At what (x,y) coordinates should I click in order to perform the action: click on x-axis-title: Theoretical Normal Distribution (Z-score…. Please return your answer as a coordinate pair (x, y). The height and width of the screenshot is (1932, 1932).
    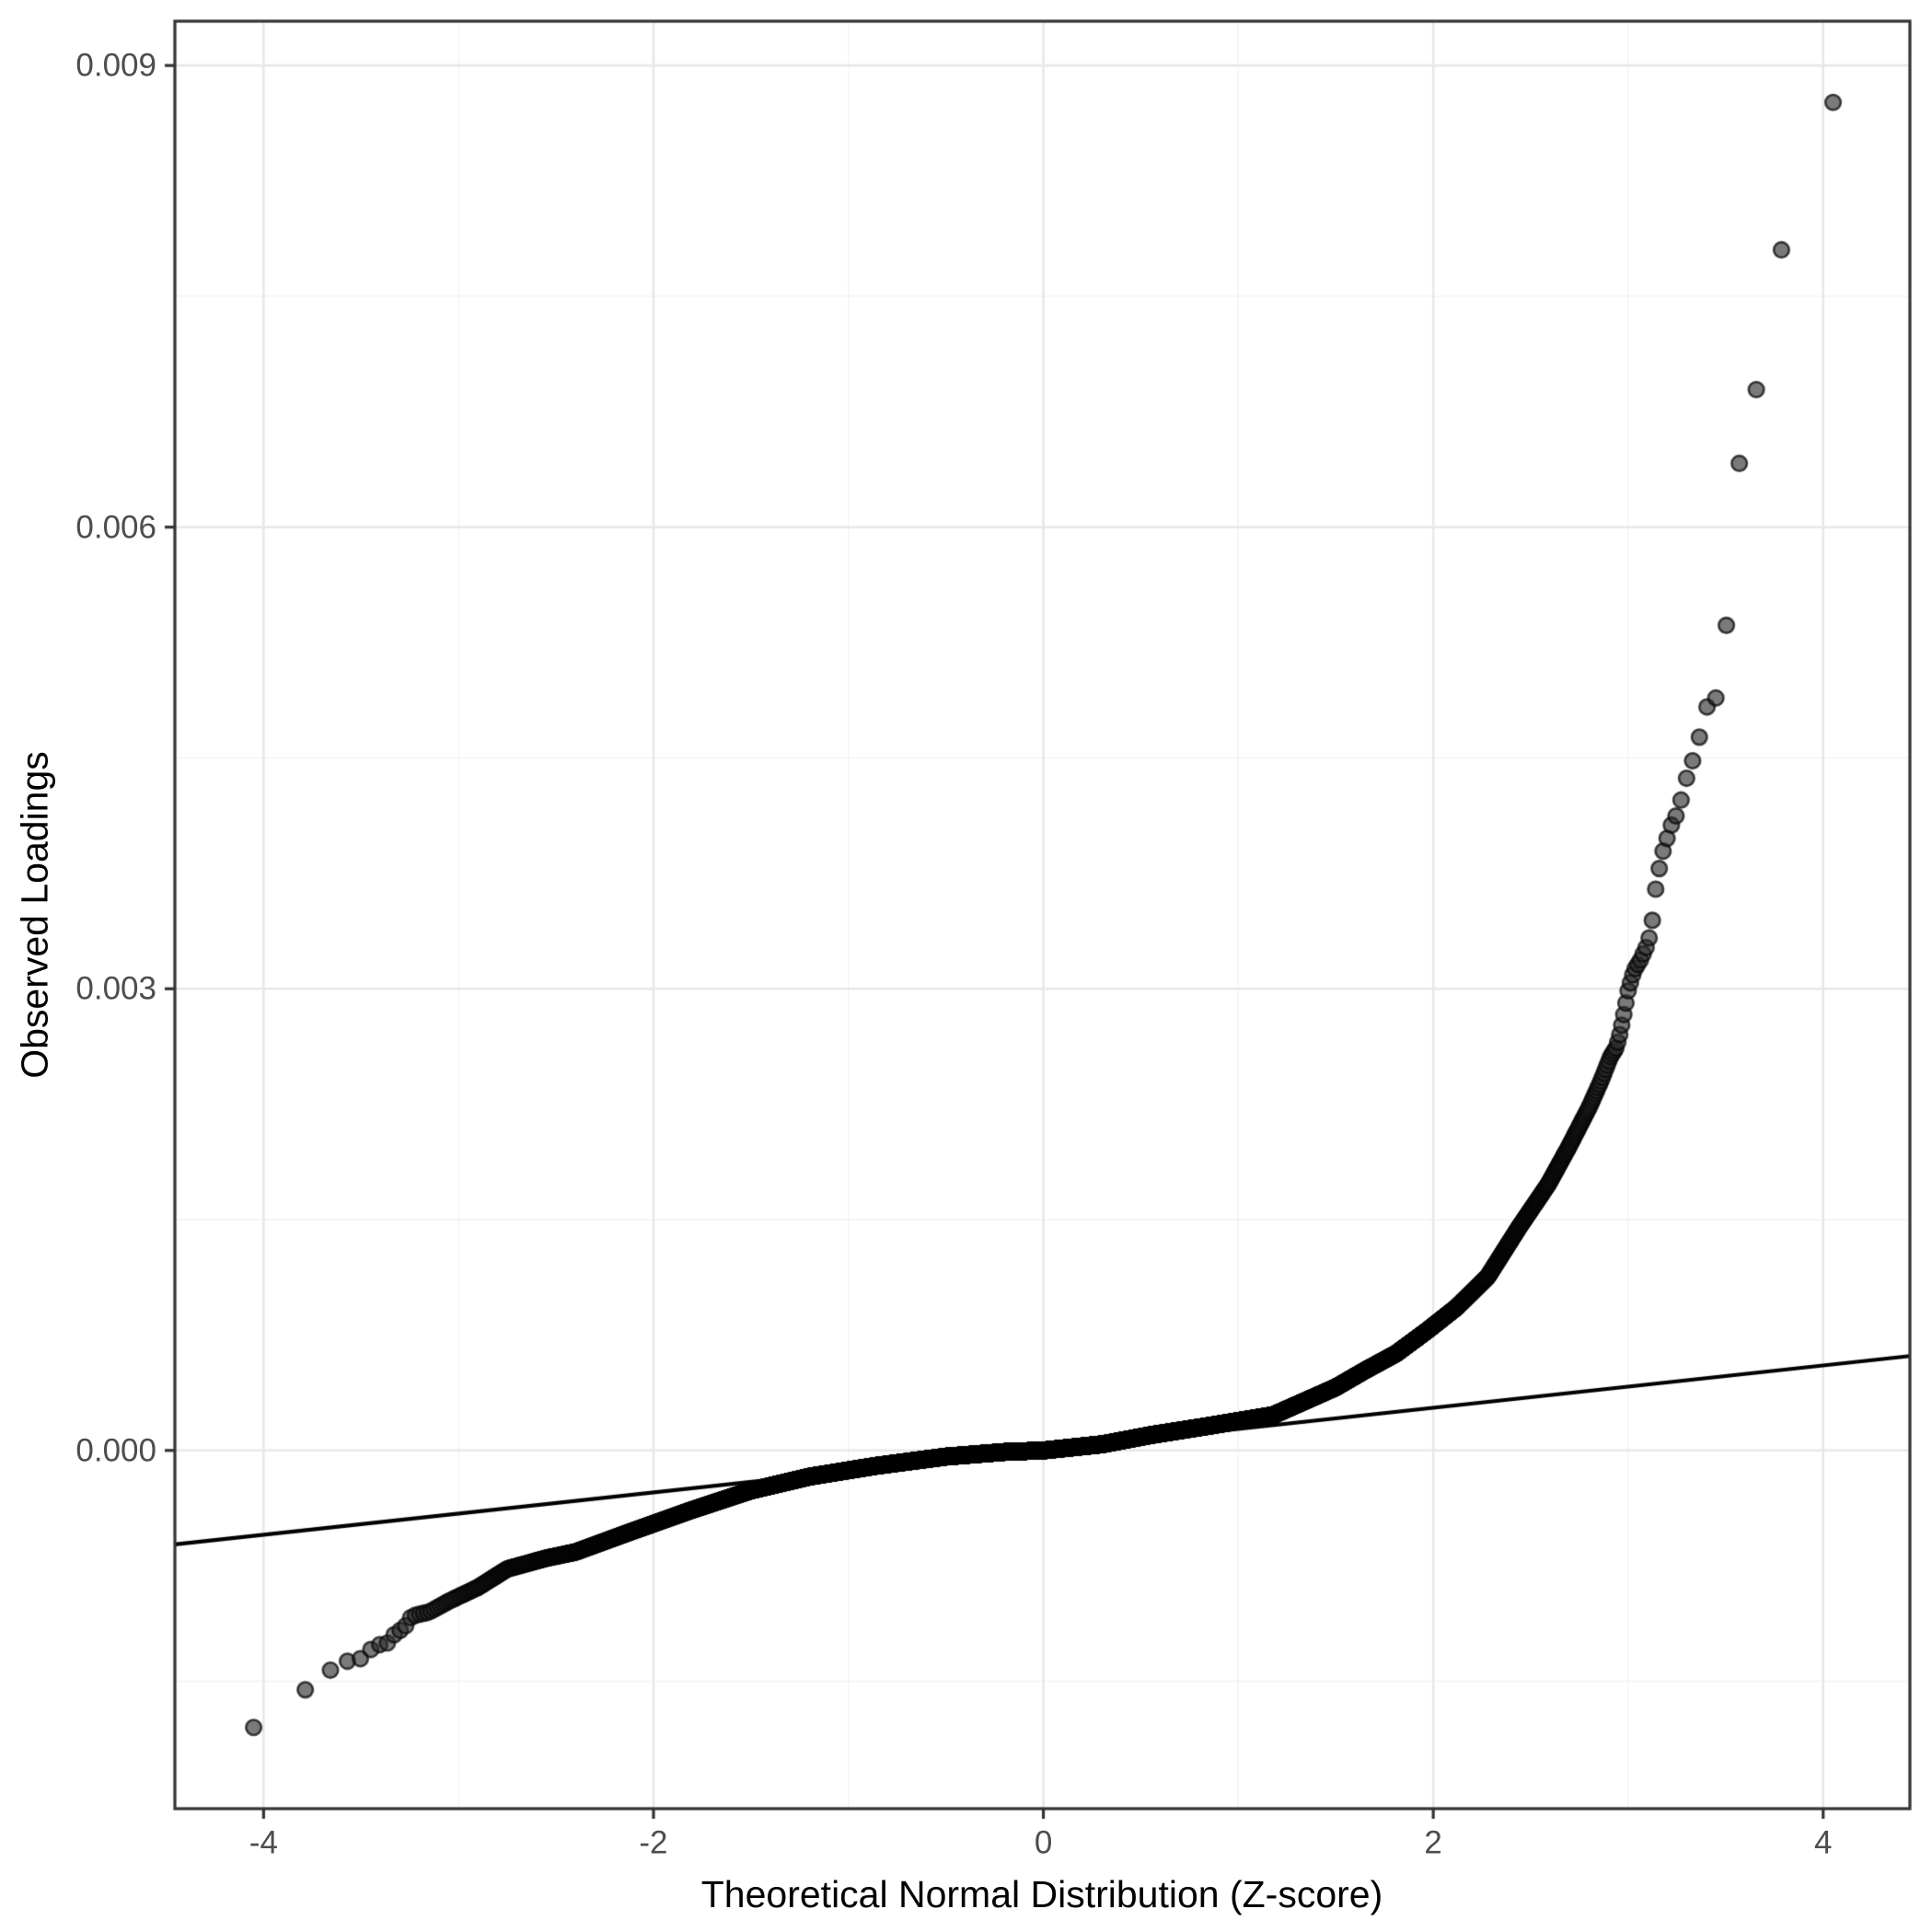
    Looking at the image, I should click on (1041, 1894).